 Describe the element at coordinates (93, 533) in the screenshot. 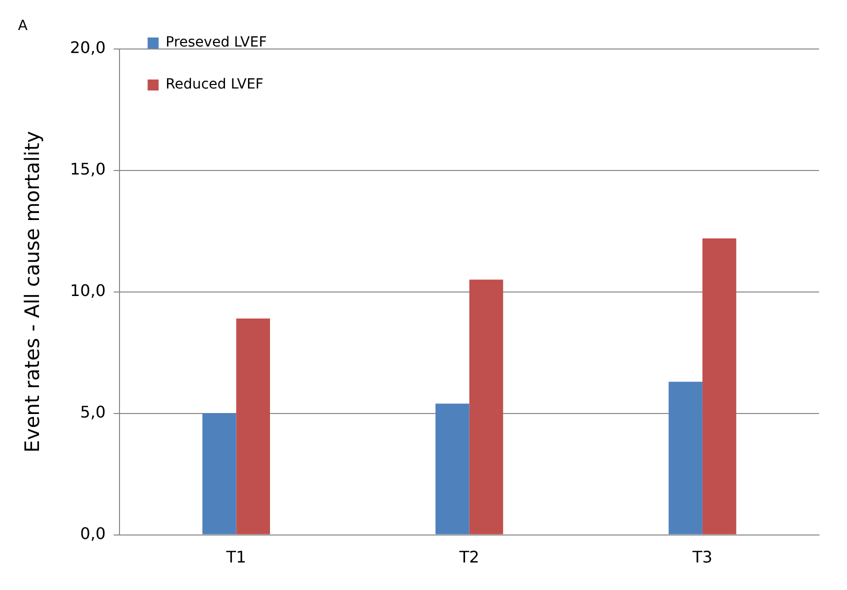

I see `y-tick-label: 0,0` at that location.